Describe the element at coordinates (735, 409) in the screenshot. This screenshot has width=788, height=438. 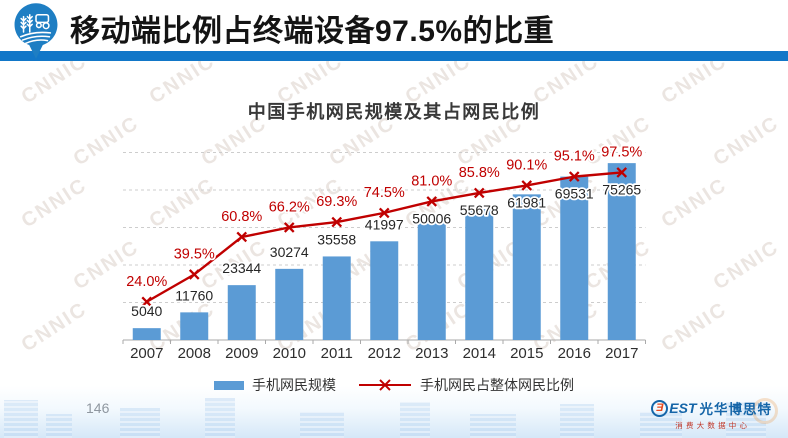
I see `brand-name: 光华博思特` at that location.